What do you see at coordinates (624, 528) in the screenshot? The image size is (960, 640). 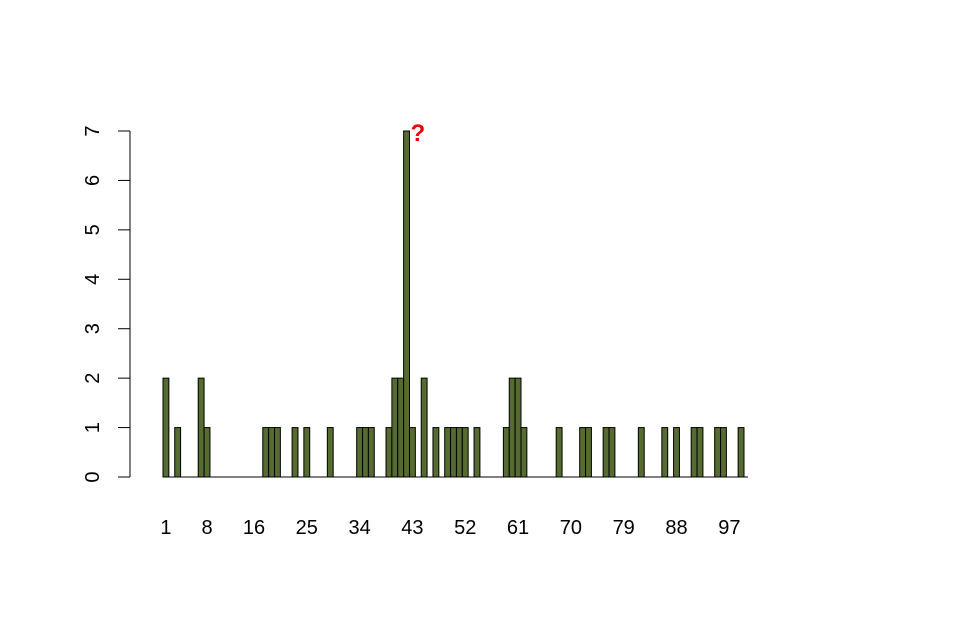 I see `x-tick-label: 79` at bounding box center [624, 528].